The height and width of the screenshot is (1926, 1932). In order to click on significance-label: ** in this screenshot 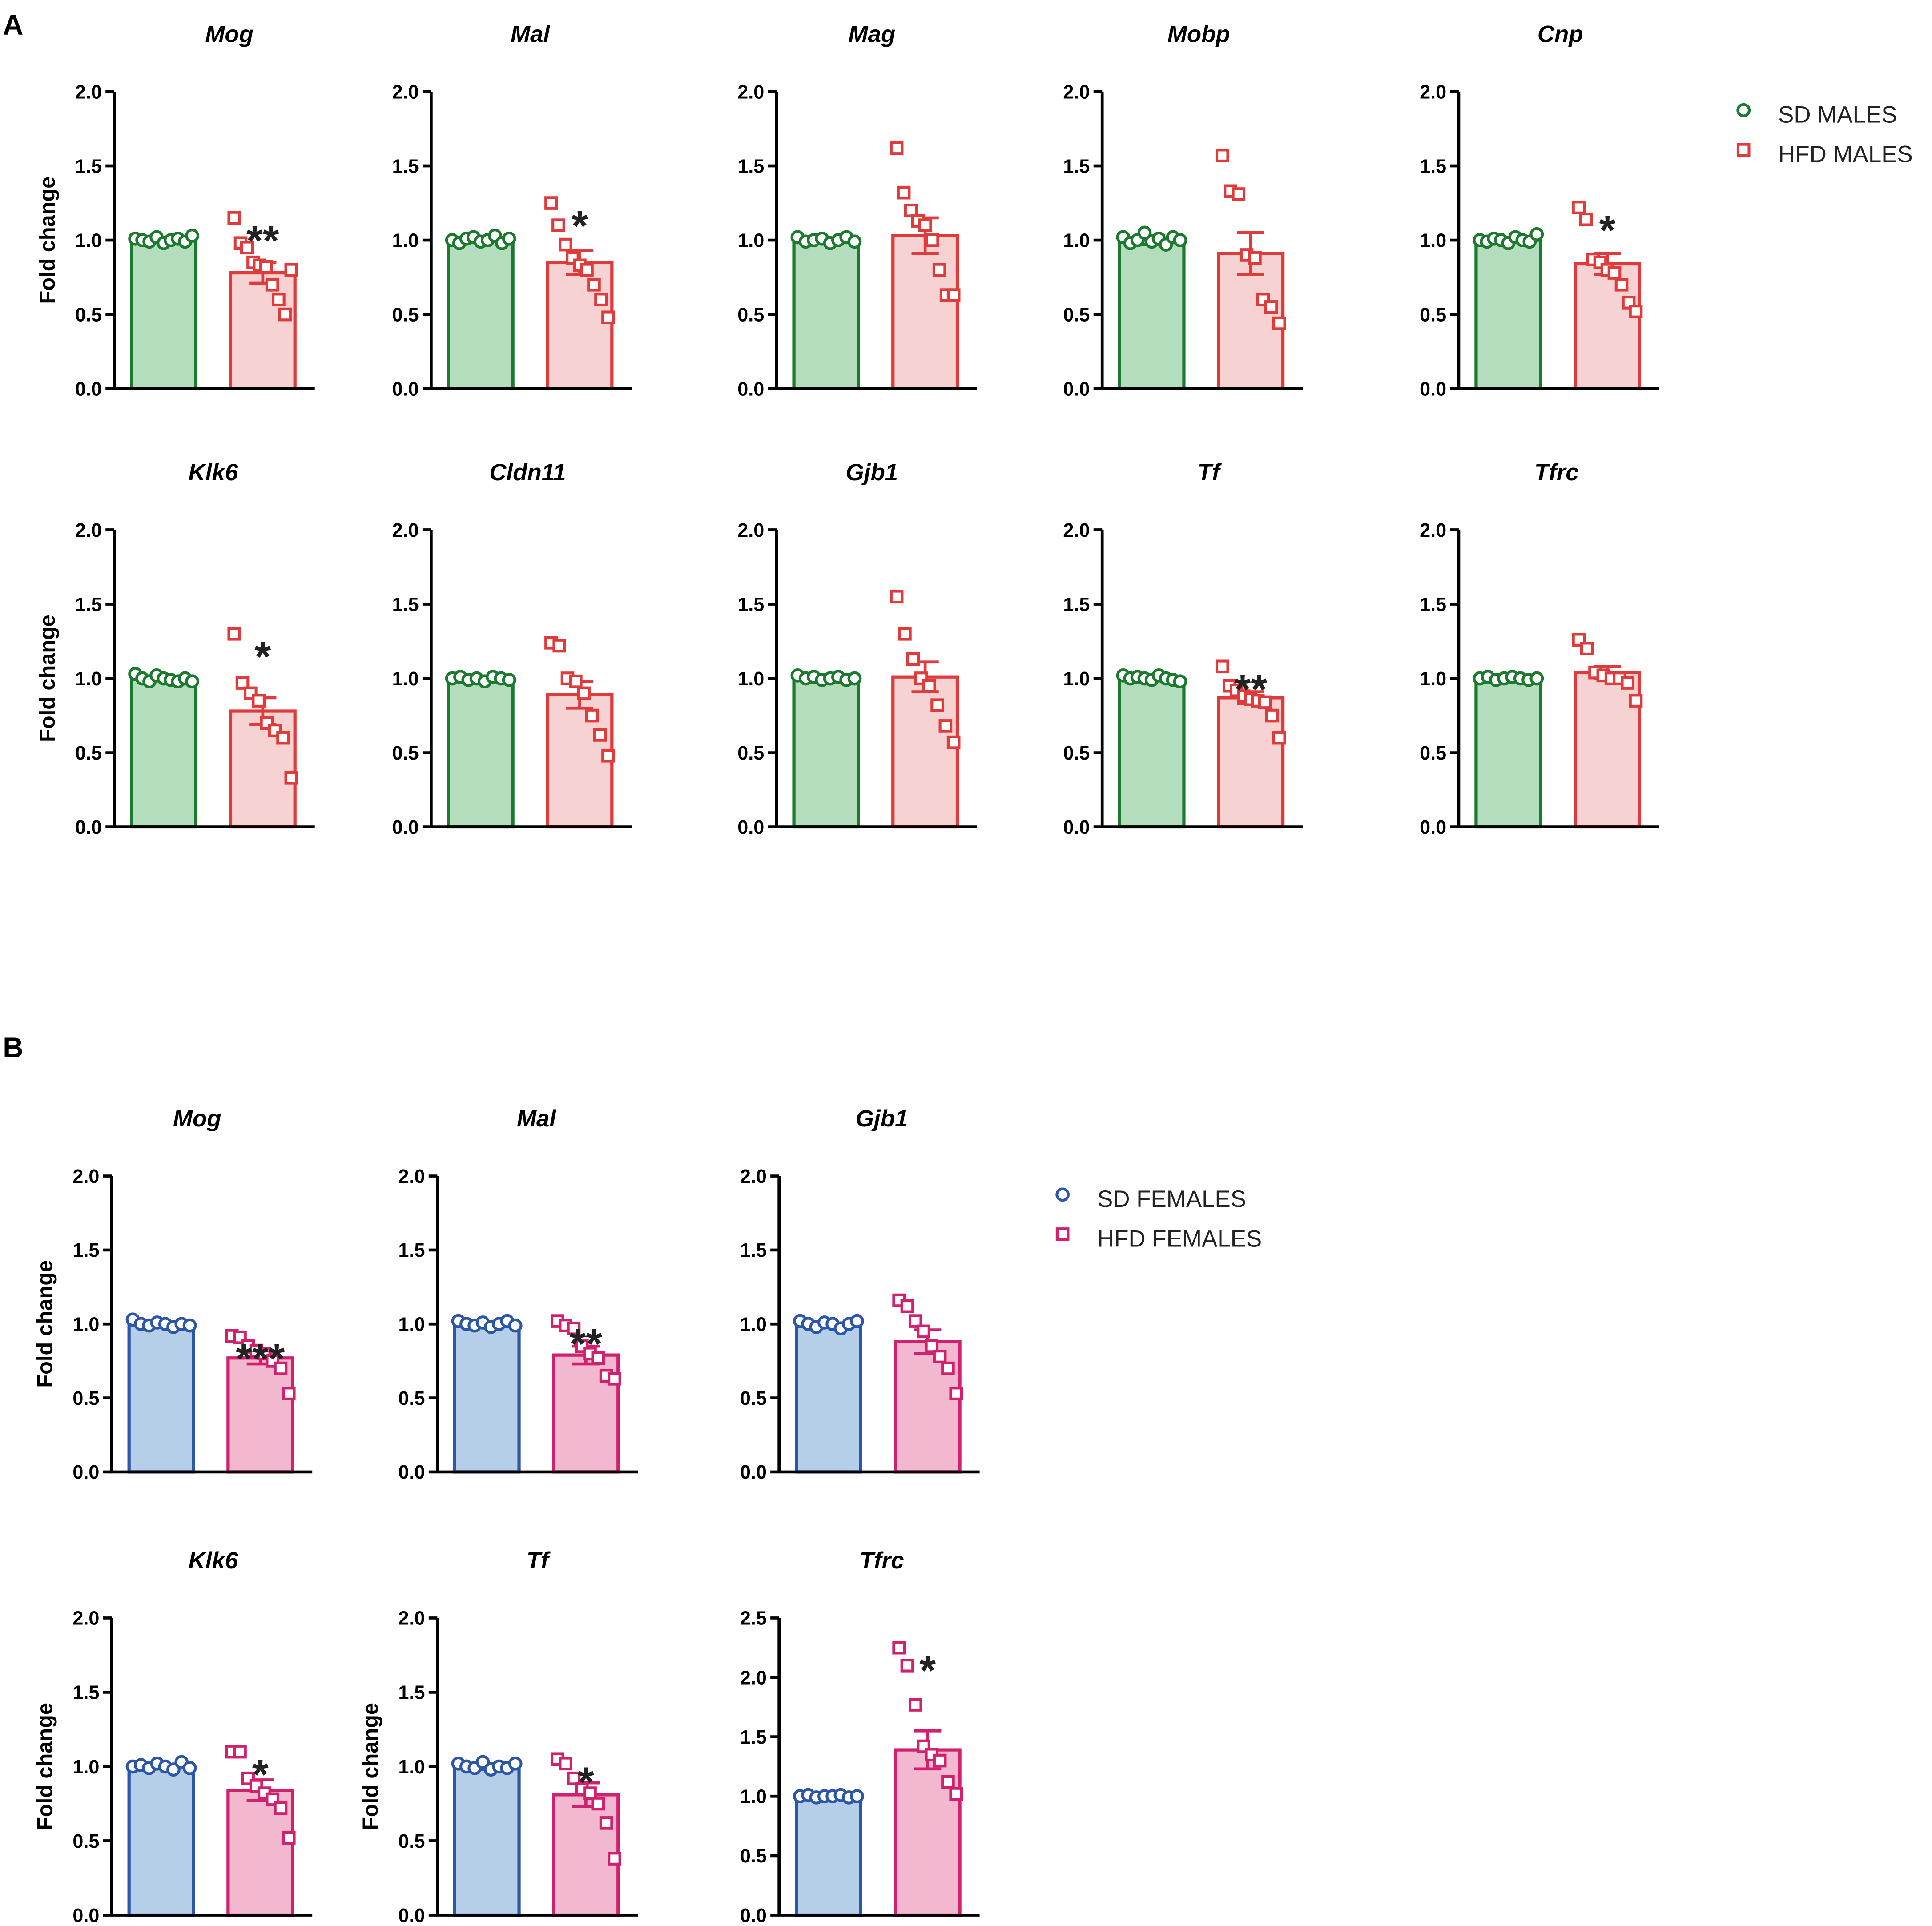, I will do `click(586, 1343)`.